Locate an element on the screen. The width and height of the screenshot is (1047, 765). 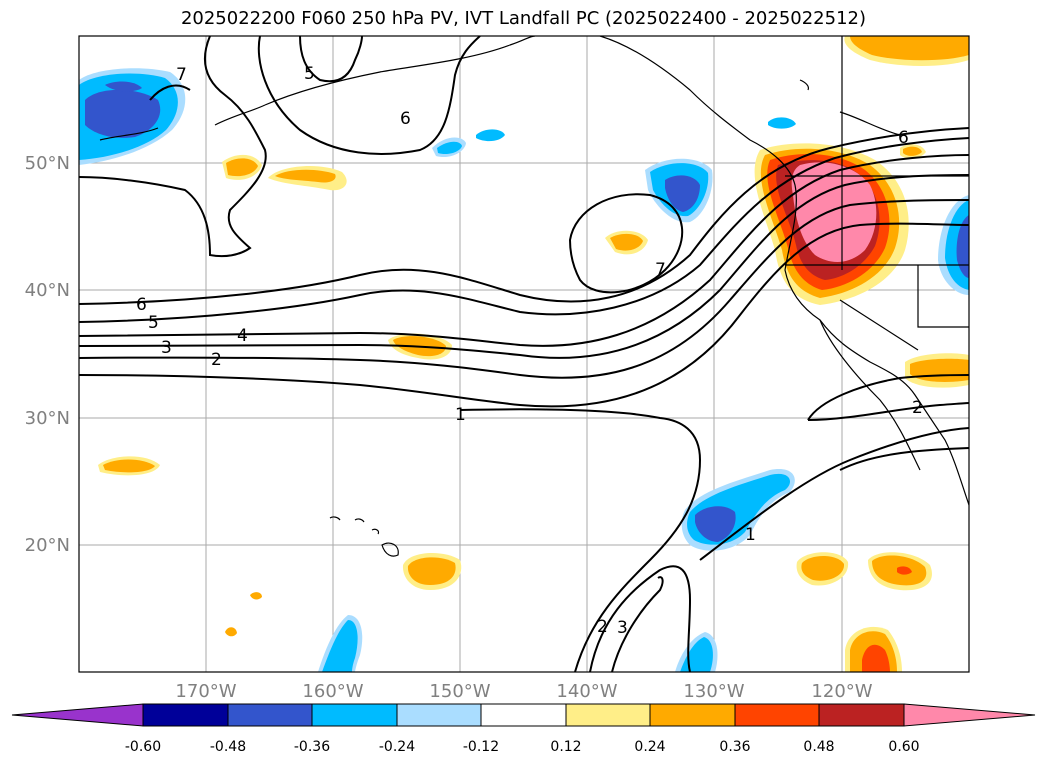
colorbar-tick-label: -0.48 is located at coordinates (228, 747).